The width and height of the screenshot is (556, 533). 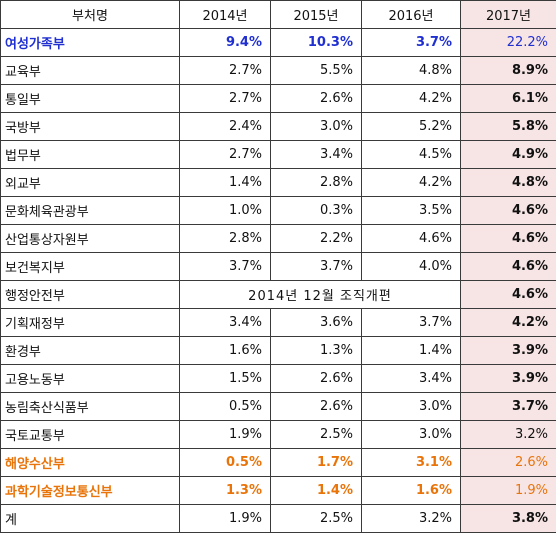 What do you see at coordinates (90, 267) in the screenshot?
I see `dept-name: 보건복지부` at bounding box center [90, 267].